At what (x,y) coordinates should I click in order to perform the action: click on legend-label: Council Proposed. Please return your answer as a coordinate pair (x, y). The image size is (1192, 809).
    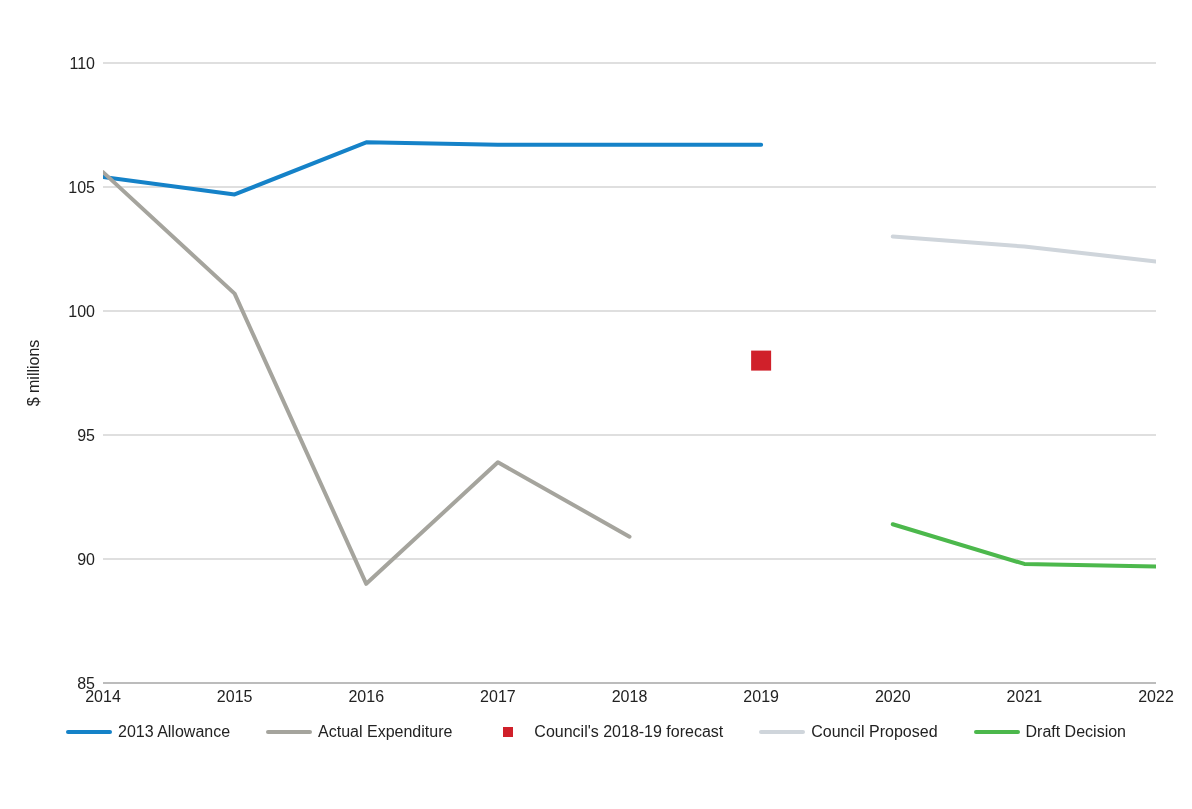
    Looking at the image, I should click on (874, 732).